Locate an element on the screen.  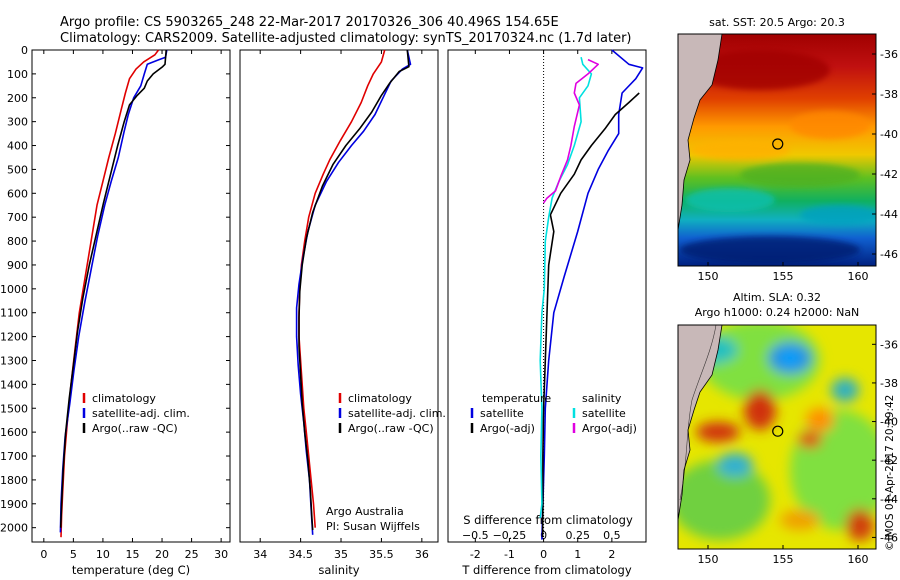
depth-tick-label: 500 is located at coordinates (17, 169).